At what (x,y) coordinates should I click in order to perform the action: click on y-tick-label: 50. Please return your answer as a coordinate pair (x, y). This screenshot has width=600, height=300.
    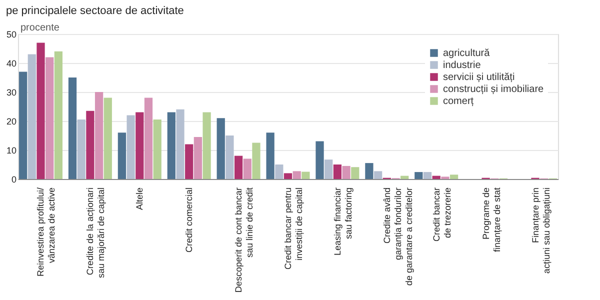
    Looking at the image, I should click on (11, 35).